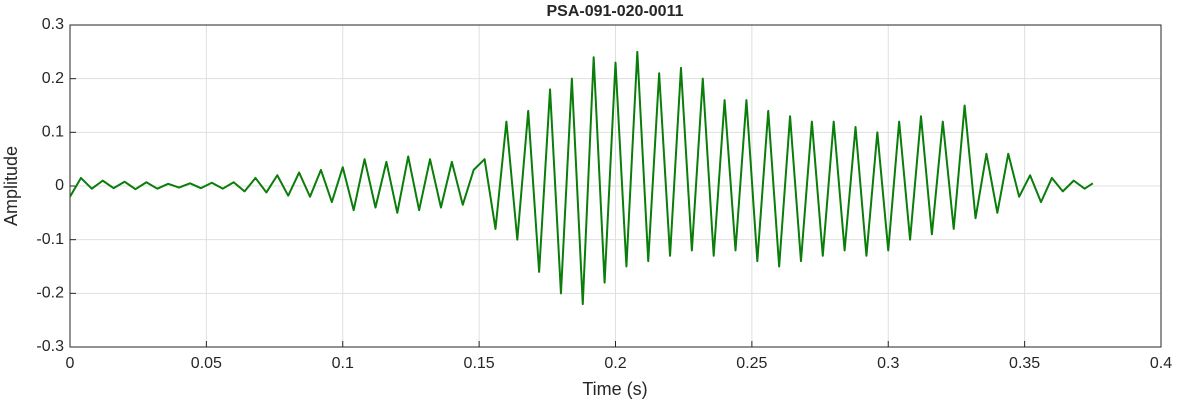 This screenshot has width=1177, height=404. Describe the element at coordinates (615, 11) in the screenshot. I see `chart-title: PSA-091-020-0011` at that location.